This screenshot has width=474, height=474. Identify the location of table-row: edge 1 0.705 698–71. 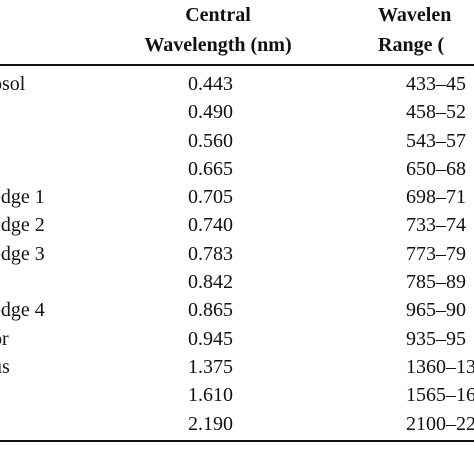
(237, 197).